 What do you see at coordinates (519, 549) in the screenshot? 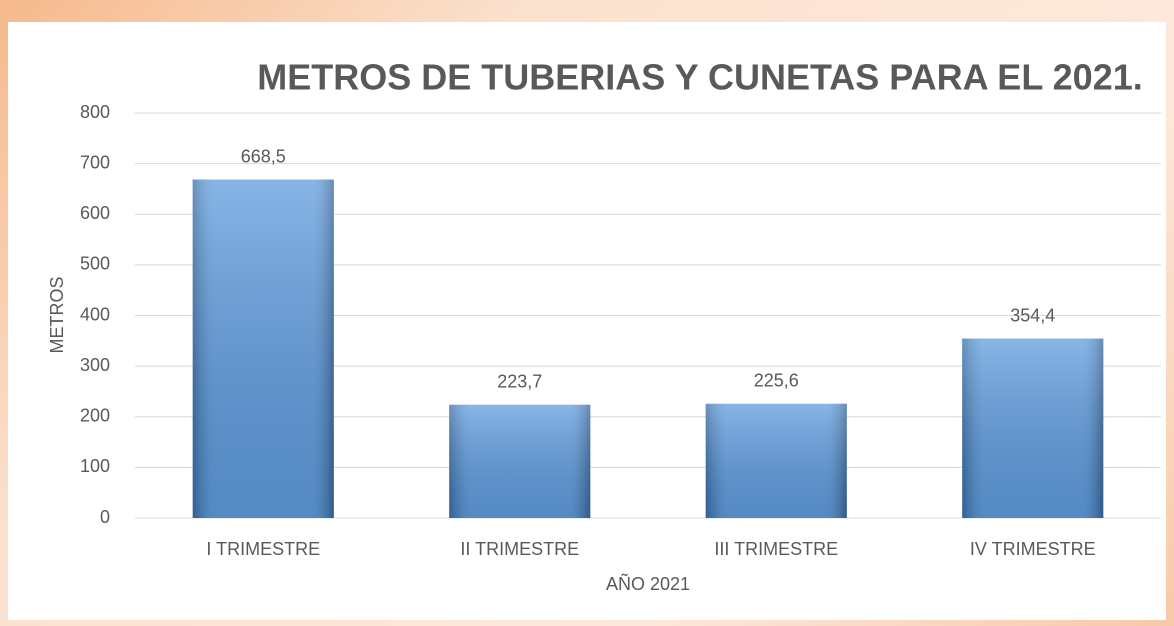
I see `x-tick-label: II TRIMESTRE` at bounding box center [519, 549].